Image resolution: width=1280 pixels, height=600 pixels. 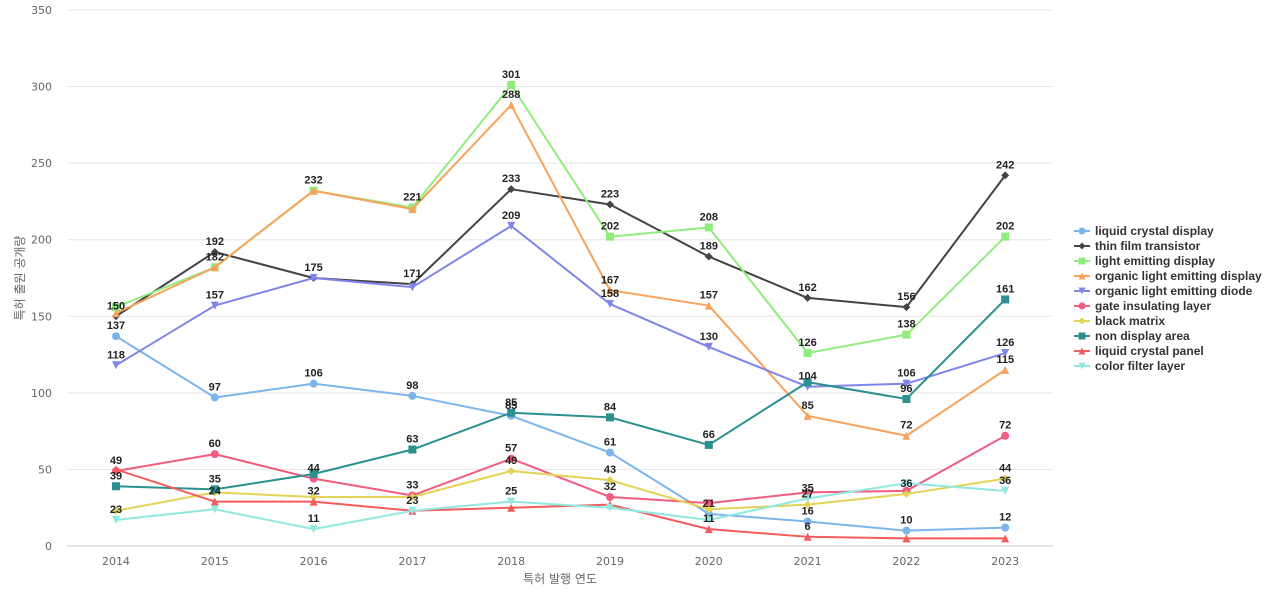 What do you see at coordinates (1163, 291) in the screenshot?
I see `legend-item-organic-light-emitting-diode: organic light emitting diode` at bounding box center [1163, 291].